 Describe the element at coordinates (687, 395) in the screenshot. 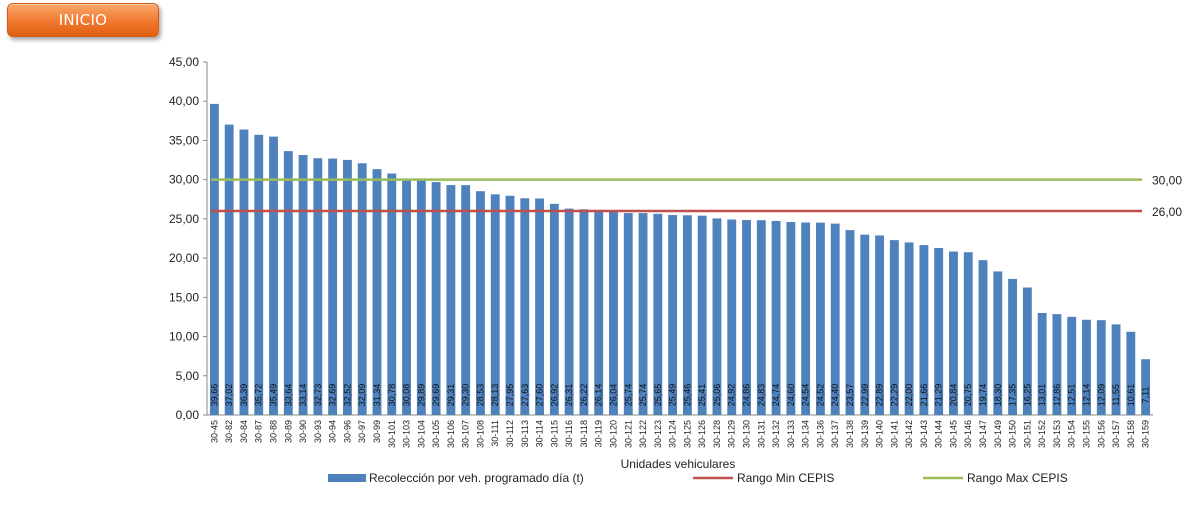

I see `data-label: 25,46` at that location.